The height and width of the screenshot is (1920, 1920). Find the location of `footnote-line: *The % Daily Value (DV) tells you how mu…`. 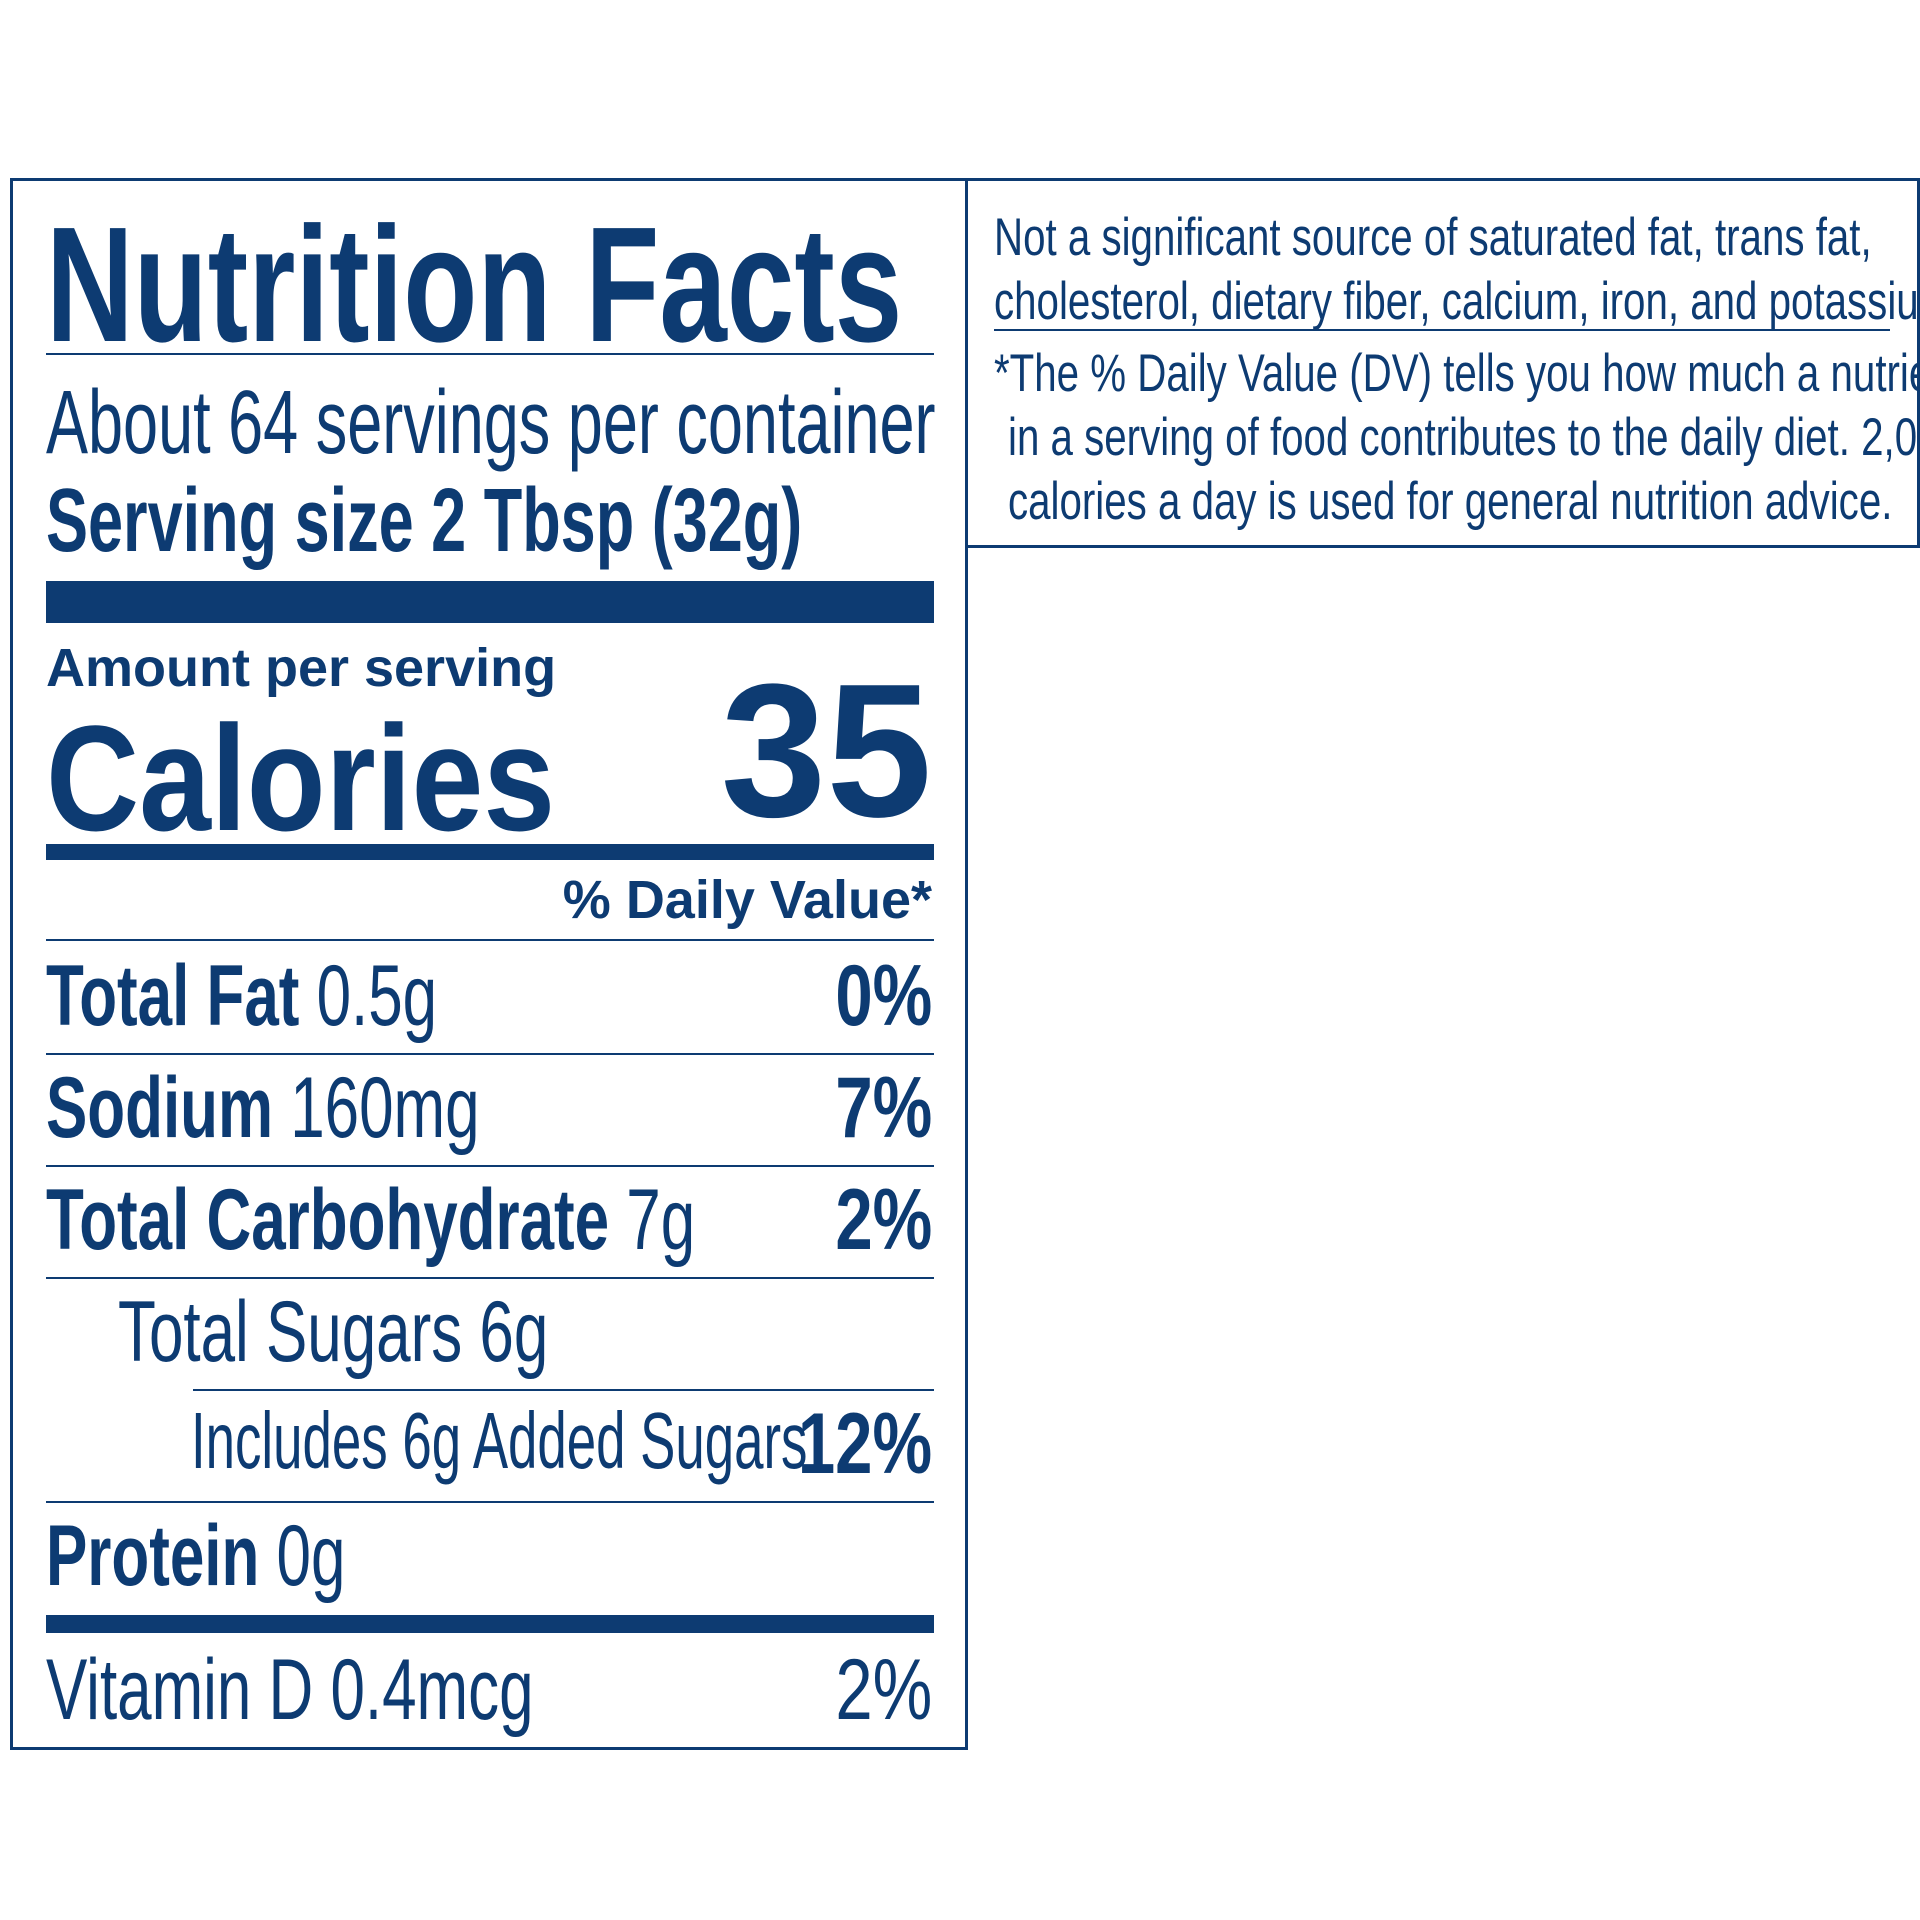

footnote-line: *The % Daily Value (DV) tells you how mu… is located at coordinates (1457, 373).